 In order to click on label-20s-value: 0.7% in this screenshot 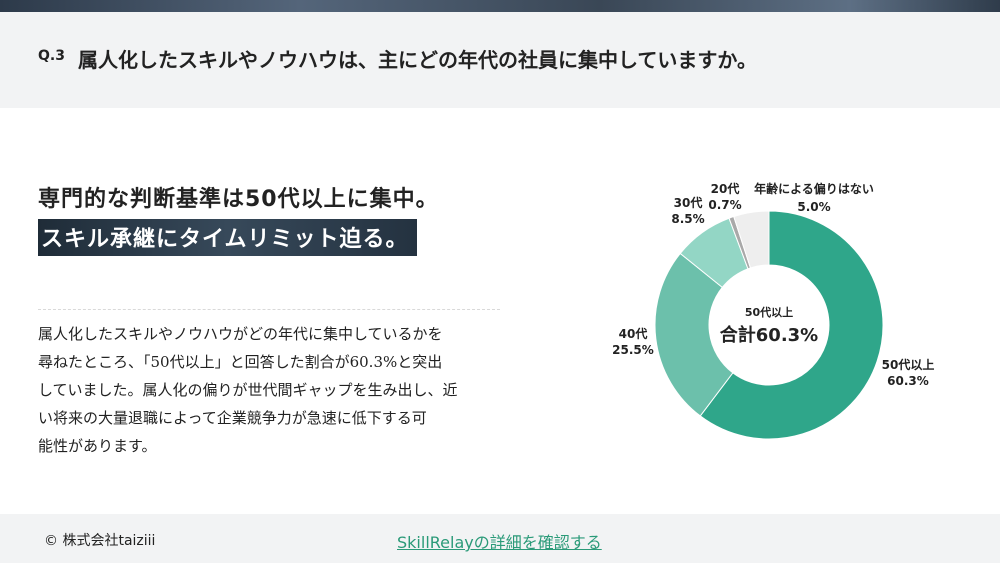, I will do `click(724, 205)`.